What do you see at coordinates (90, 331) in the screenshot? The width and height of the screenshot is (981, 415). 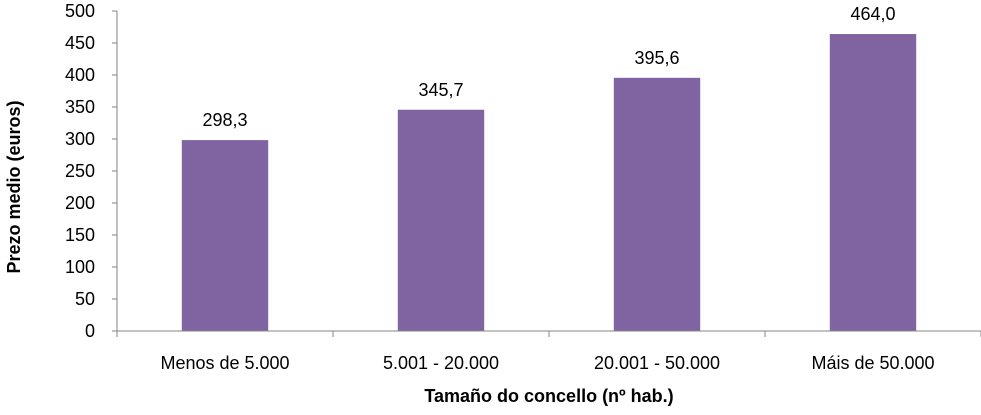 I see `y-tick-label: 0` at bounding box center [90, 331].